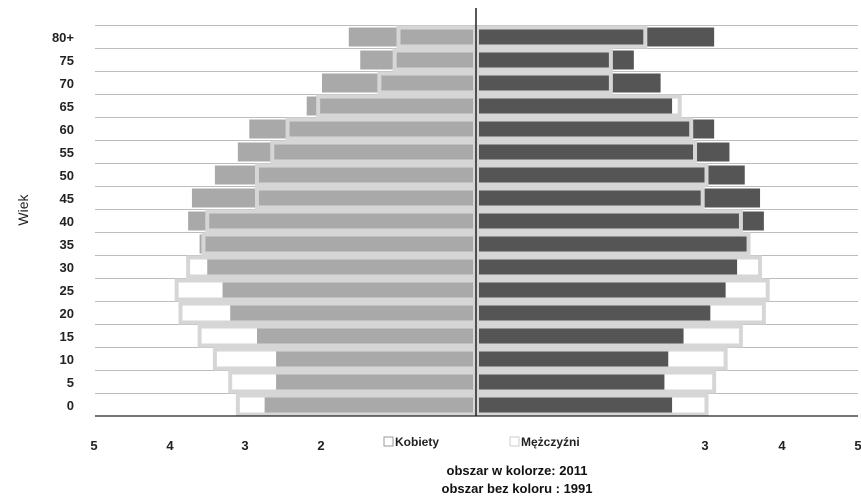  I want to click on x-tick-left-5: 5, so click(93, 445).